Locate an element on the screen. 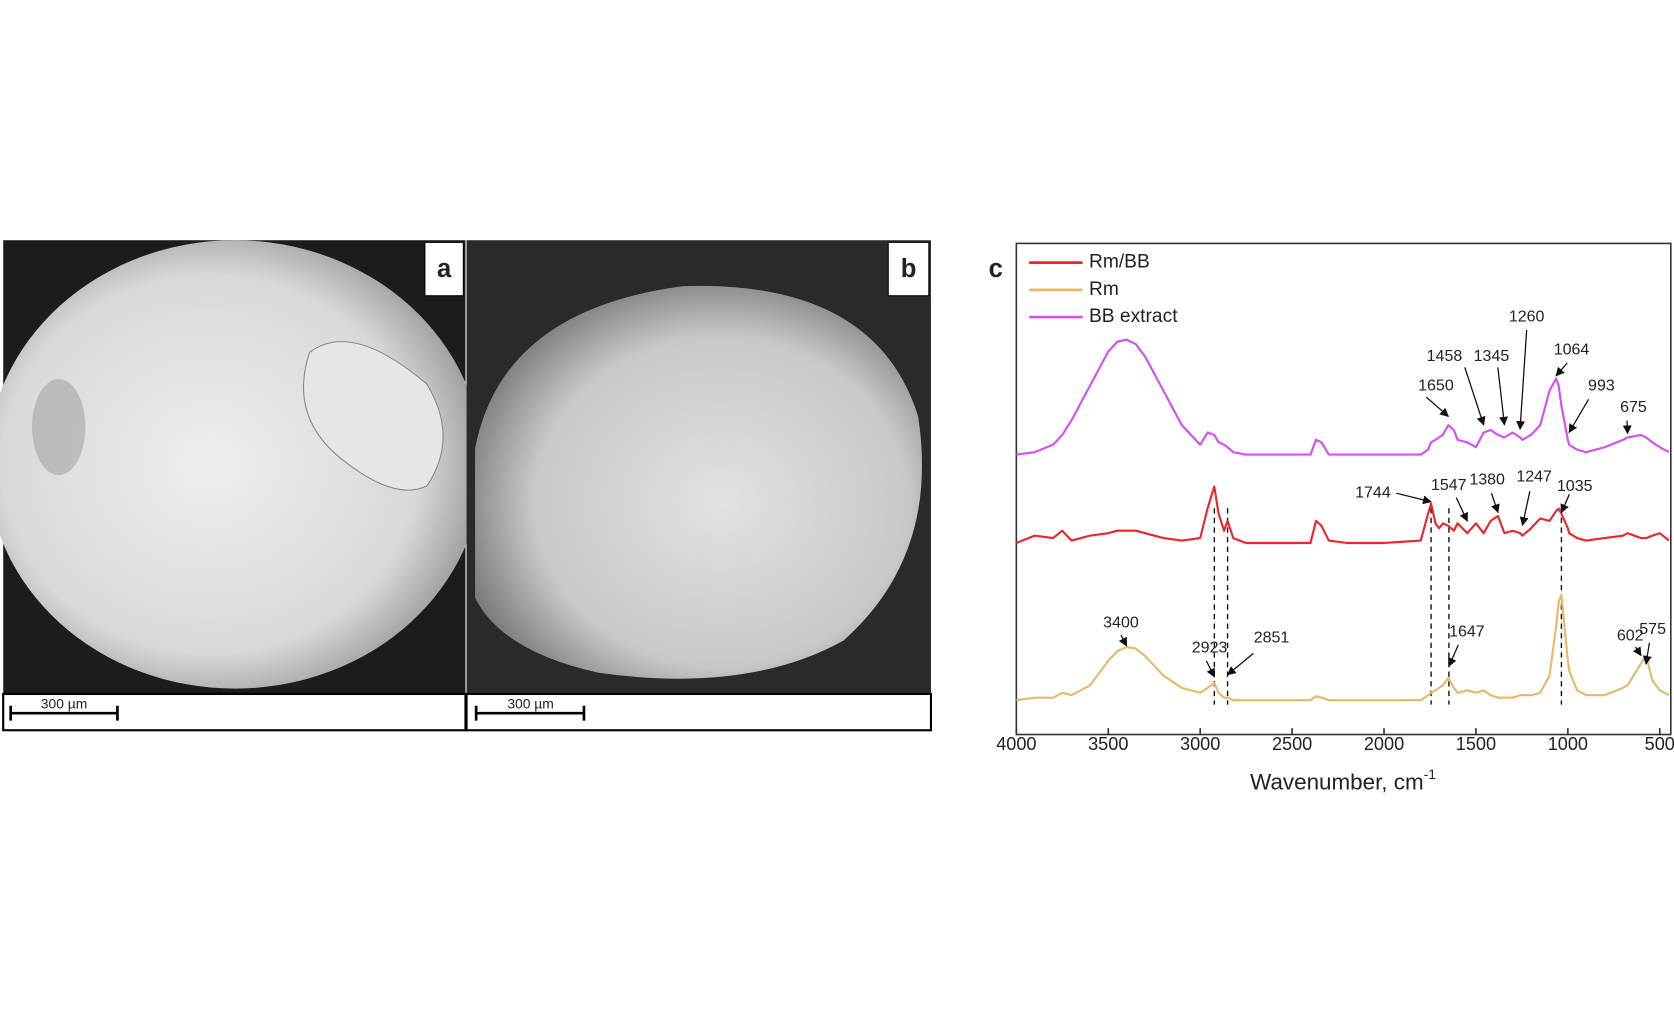 Image resolution: width=1674 pixels, height=1034 pixels. annotation-label: 1380 is located at coordinates (1487, 480).